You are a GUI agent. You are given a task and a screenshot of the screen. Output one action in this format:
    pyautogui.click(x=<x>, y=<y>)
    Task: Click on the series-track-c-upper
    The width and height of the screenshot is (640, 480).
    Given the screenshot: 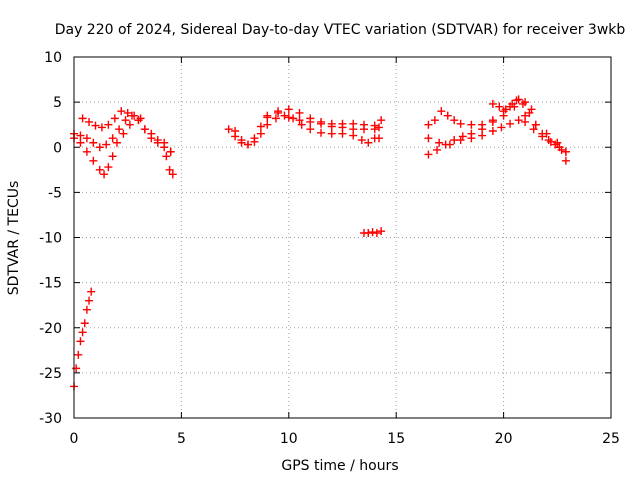 What is the action you would take?
    pyautogui.click(x=122, y=133)
    